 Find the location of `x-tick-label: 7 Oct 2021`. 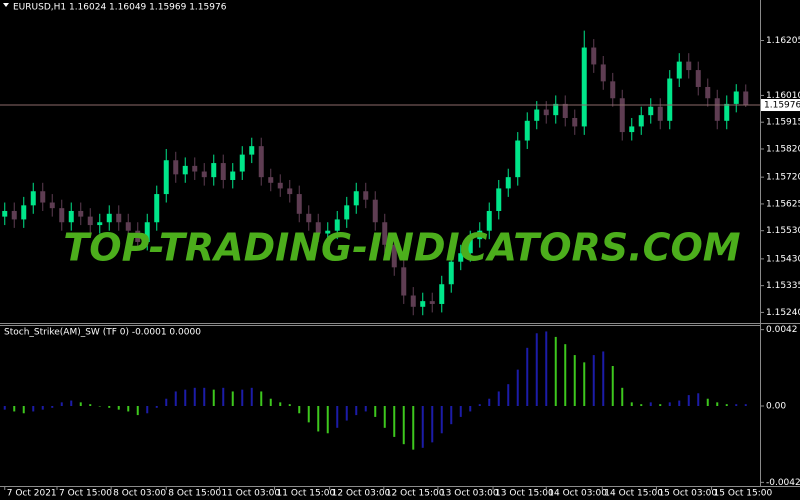

x-tick-label: 7 Oct 2021 is located at coordinates (32, 494).